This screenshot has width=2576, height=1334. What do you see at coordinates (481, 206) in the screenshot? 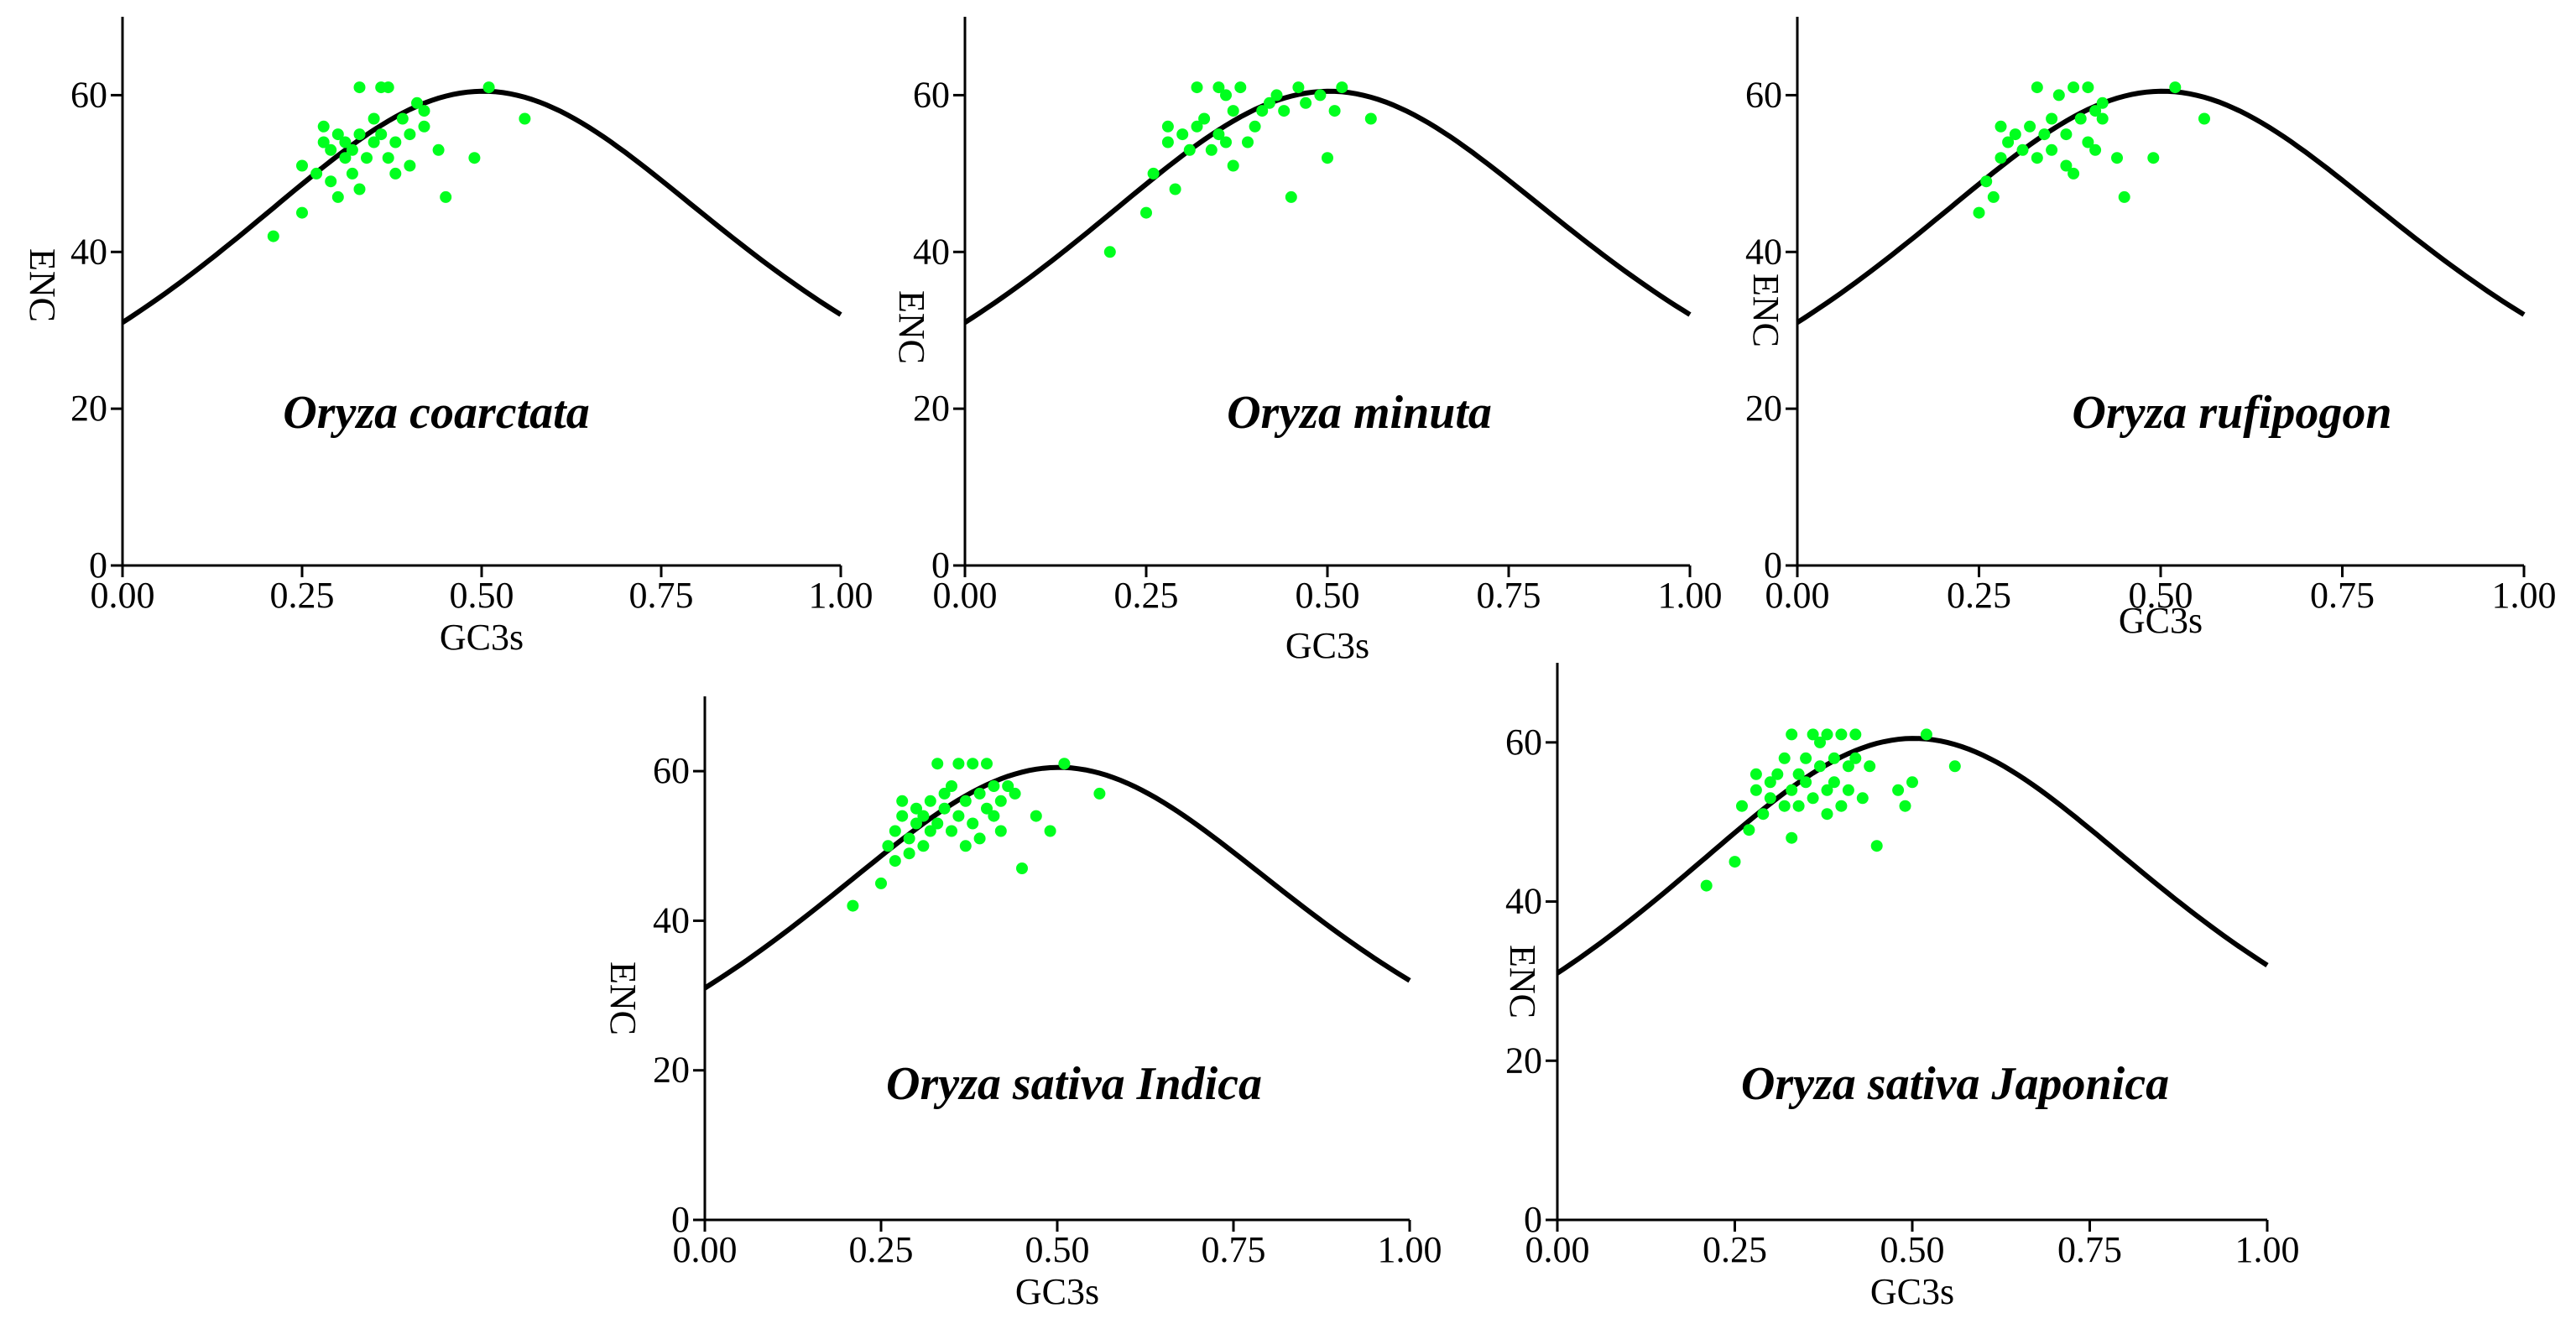
I see `expected-enc-curve` at bounding box center [481, 206].